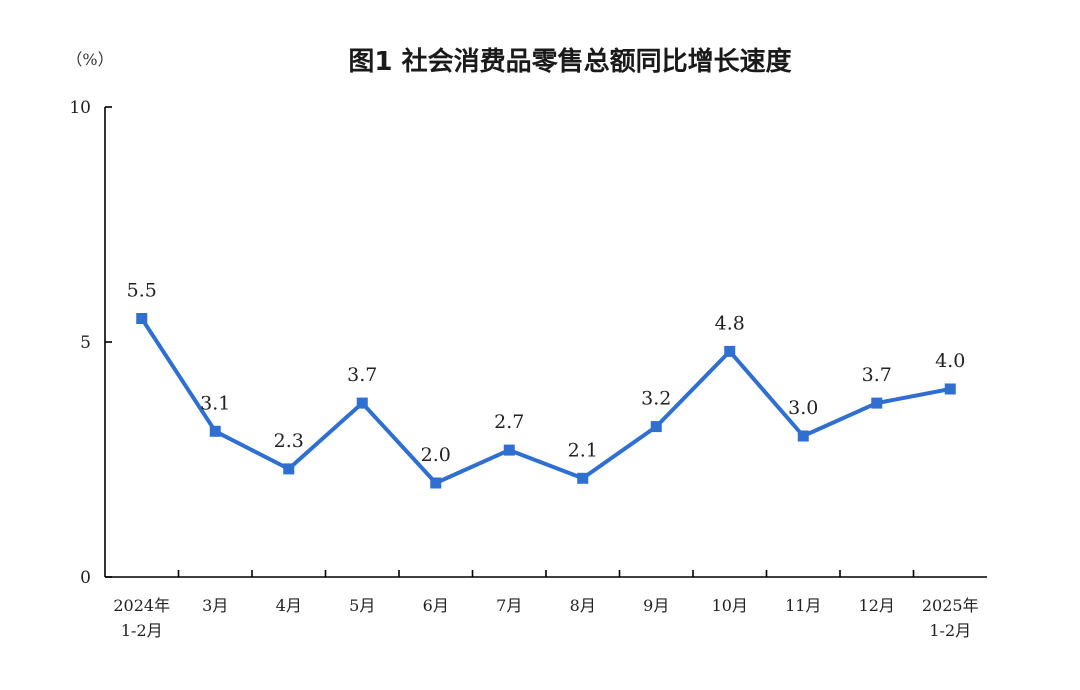 The image size is (1080, 690). What do you see at coordinates (89, 59) in the screenshot?
I see `y-axis-unit: （%）` at bounding box center [89, 59].